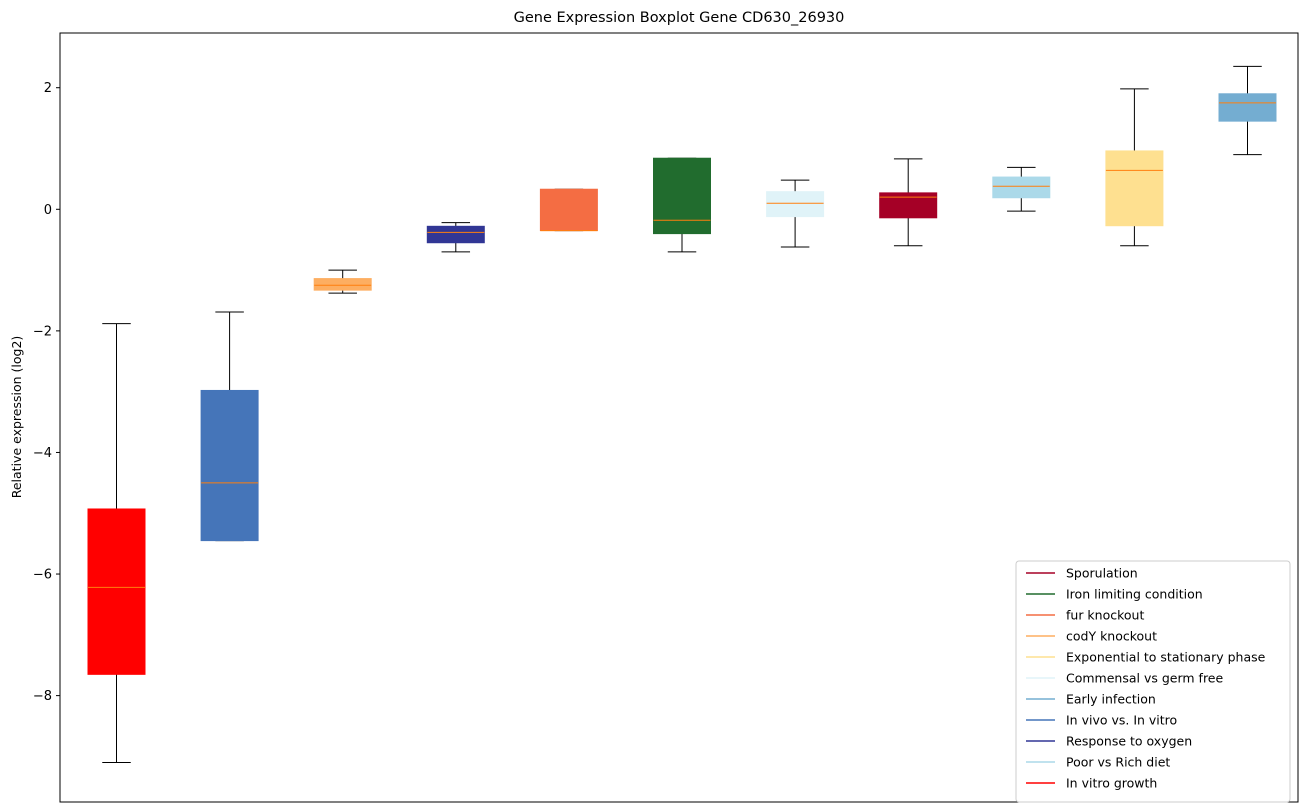 The width and height of the screenshot is (1309, 812). I want to click on legend-label: fur knockout, so click(1105, 615).